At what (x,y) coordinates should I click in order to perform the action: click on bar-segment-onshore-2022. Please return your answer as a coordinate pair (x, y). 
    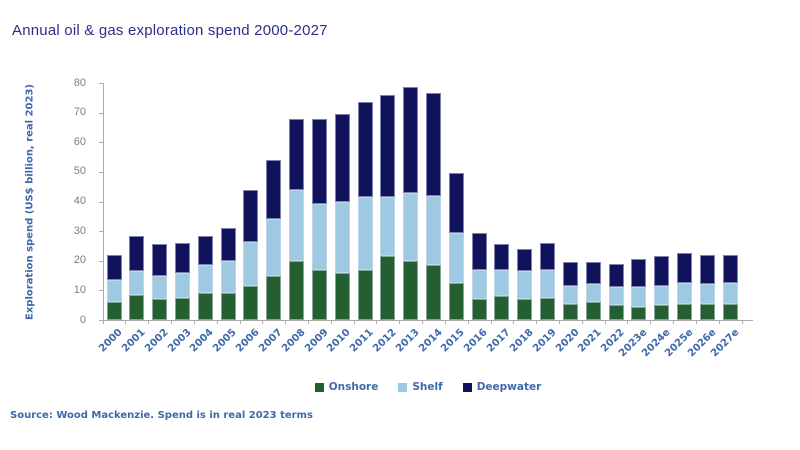
    Looking at the image, I should click on (616, 312).